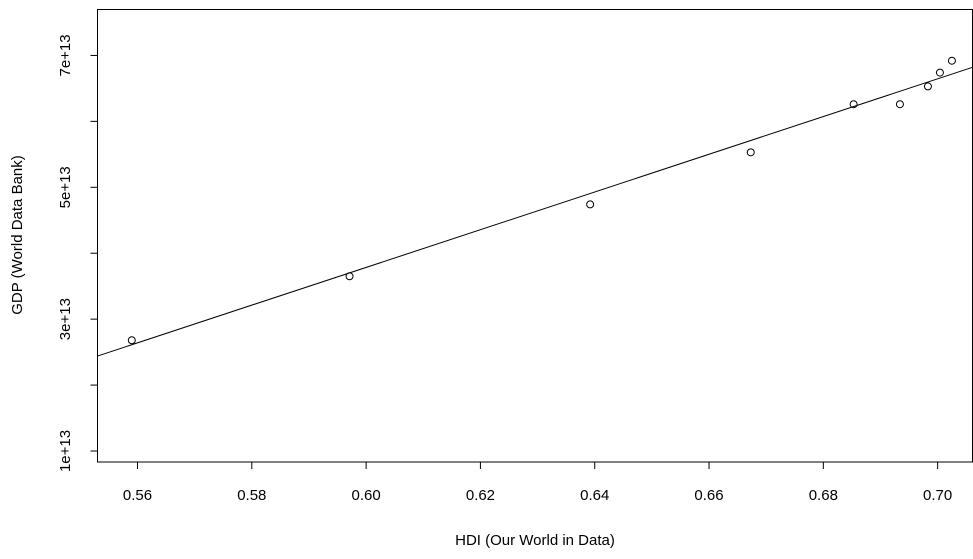 This screenshot has width=973, height=559. Describe the element at coordinates (535, 540) in the screenshot. I see `x-axis-label: HDI (Our World in Data)` at that location.